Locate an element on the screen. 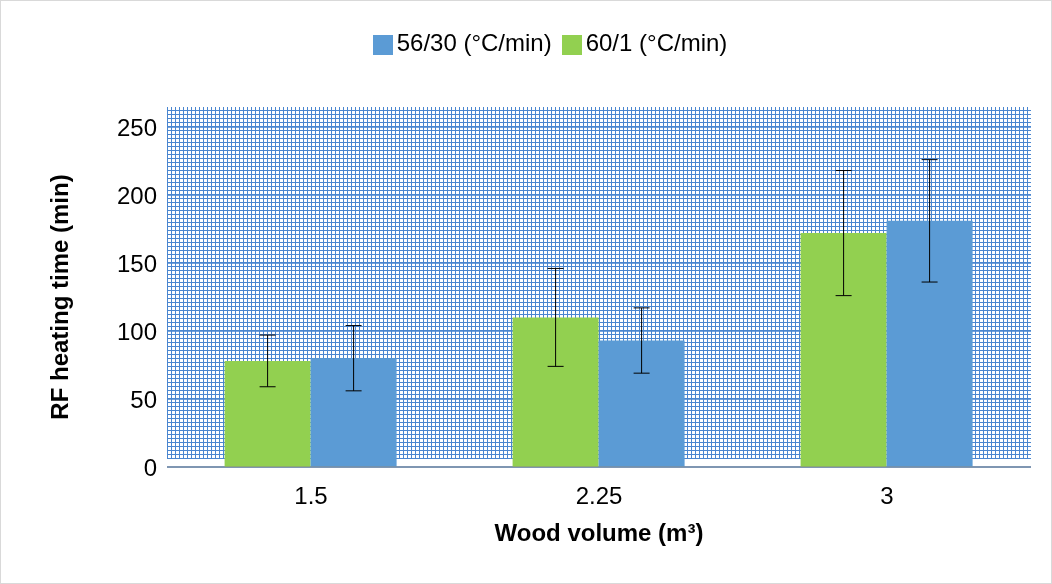 The width and height of the screenshot is (1052, 584). legend-label: 56/30 (°C/min) is located at coordinates (474, 42).